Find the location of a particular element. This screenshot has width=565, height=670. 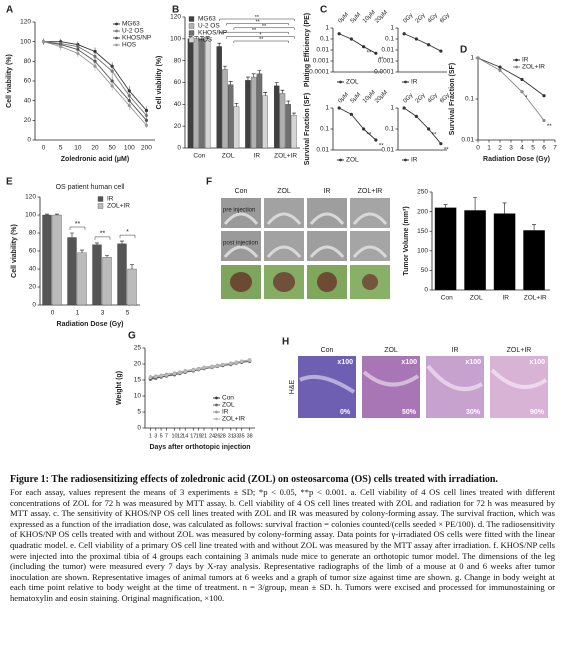

column-label: ZOL+IR is located at coordinates (370, 191).